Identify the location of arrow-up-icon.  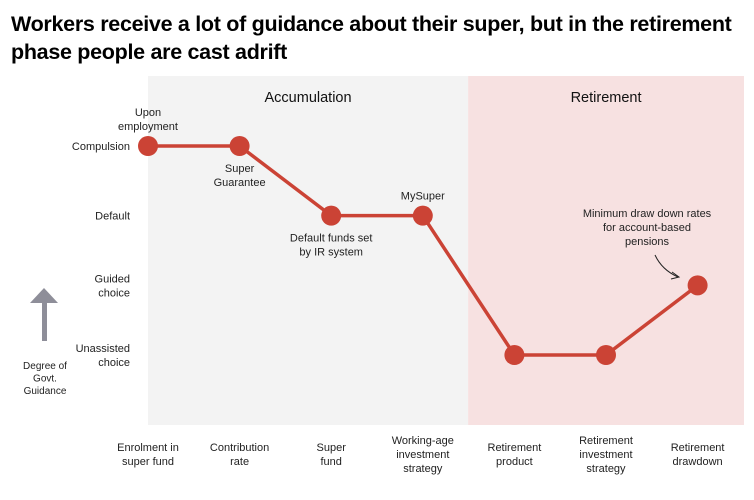
(44, 314).